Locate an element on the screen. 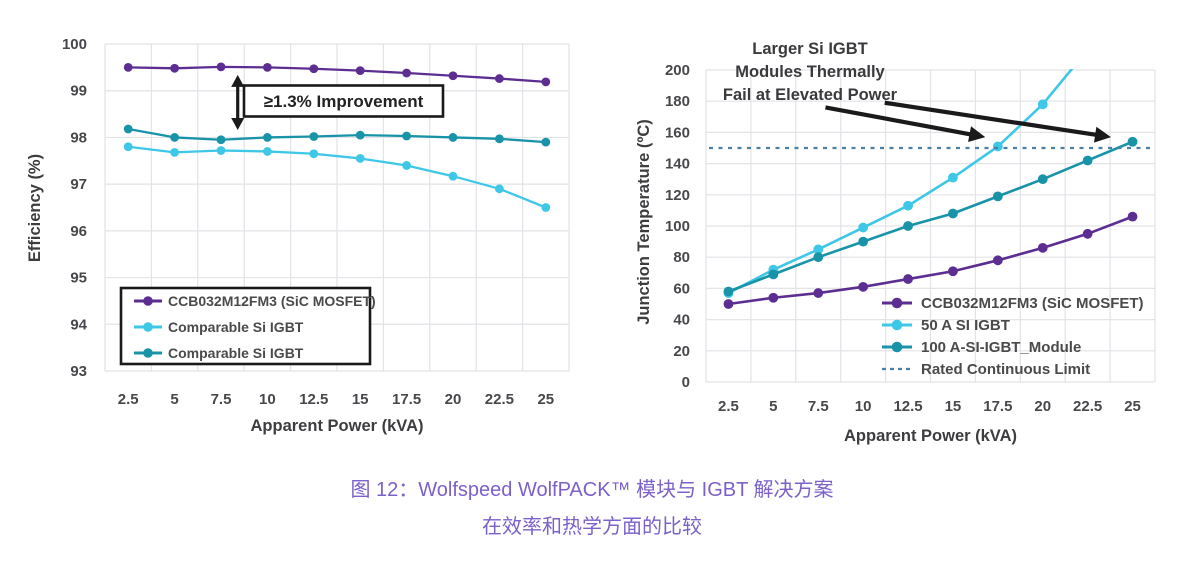  svg-text: 40 is located at coordinates (681, 320).